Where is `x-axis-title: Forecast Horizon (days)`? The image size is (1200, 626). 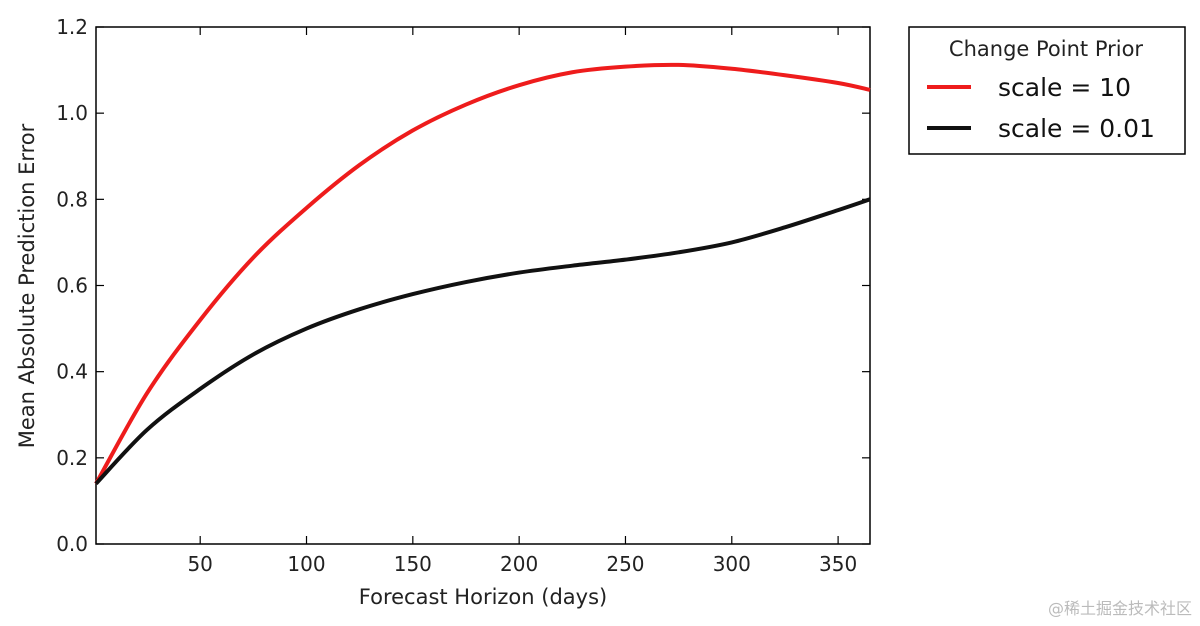
x-axis-title: Forecast Horizon (days) is located at coordinates (483, 597).